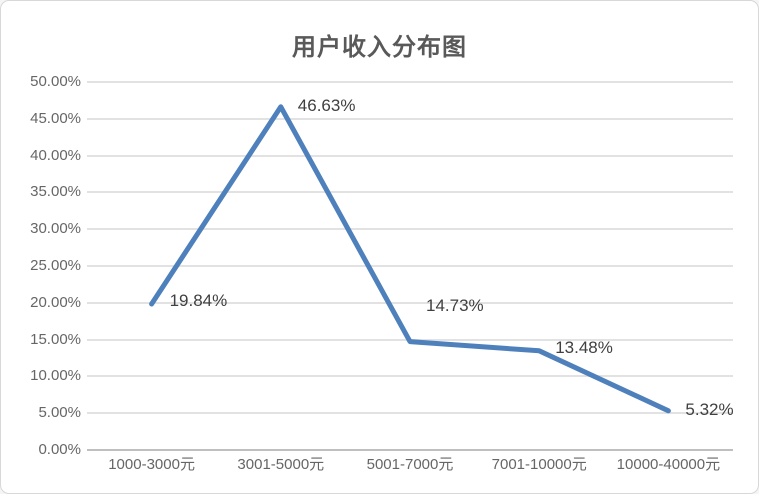 This screenshot has width=759, height=494. Describe the element at coordinates (379, 47) in the screenshot. I see `chart-title: 用户收入分布图` at that location.